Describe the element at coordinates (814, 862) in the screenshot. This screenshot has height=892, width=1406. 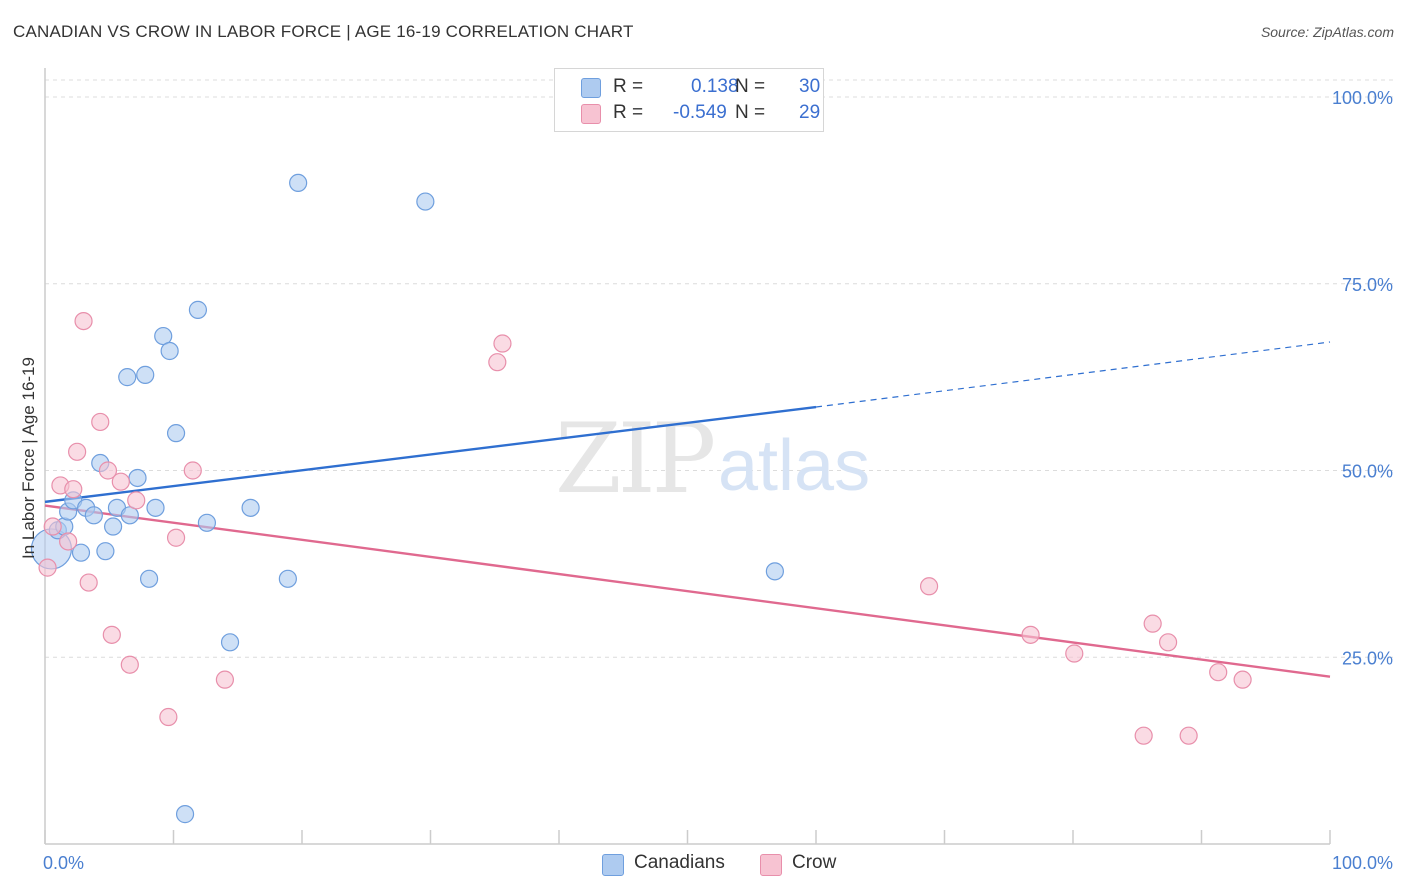
I see `legend-label: Crow` at that location.